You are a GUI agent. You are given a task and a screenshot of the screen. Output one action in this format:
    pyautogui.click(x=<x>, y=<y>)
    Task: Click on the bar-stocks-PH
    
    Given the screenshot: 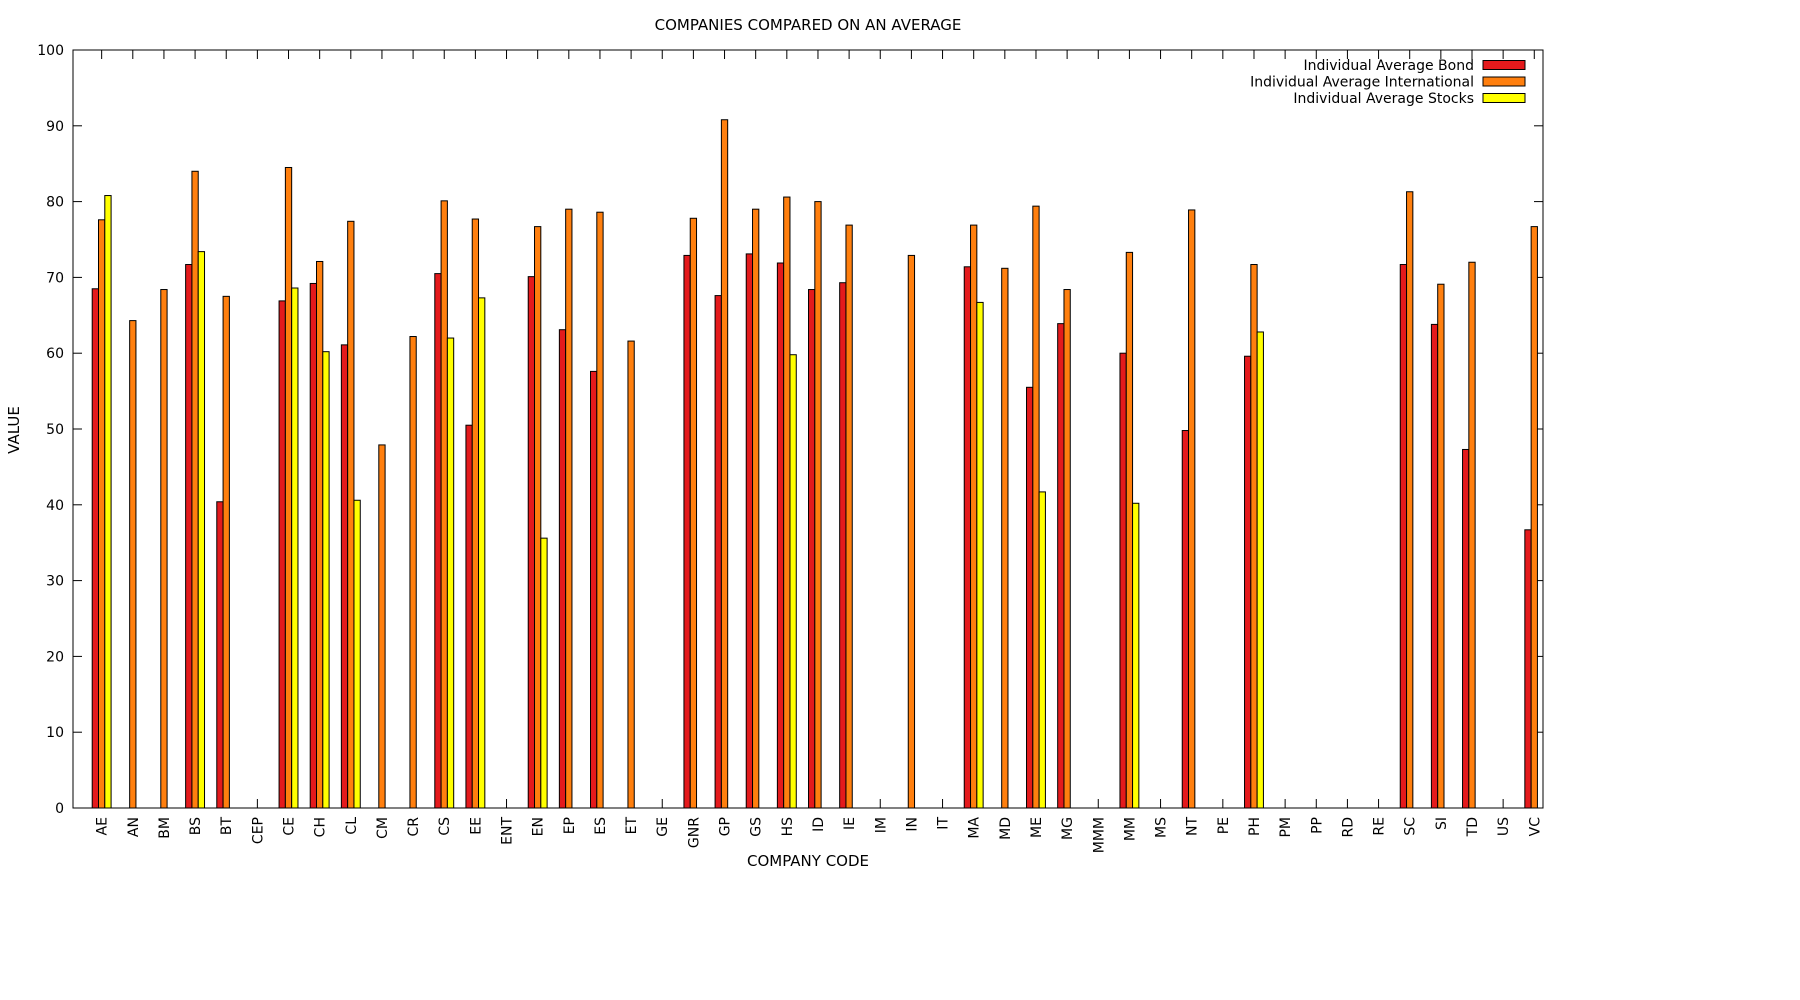 What is the action you would take?
    pyautogui.click(x=1260, y=570)
    